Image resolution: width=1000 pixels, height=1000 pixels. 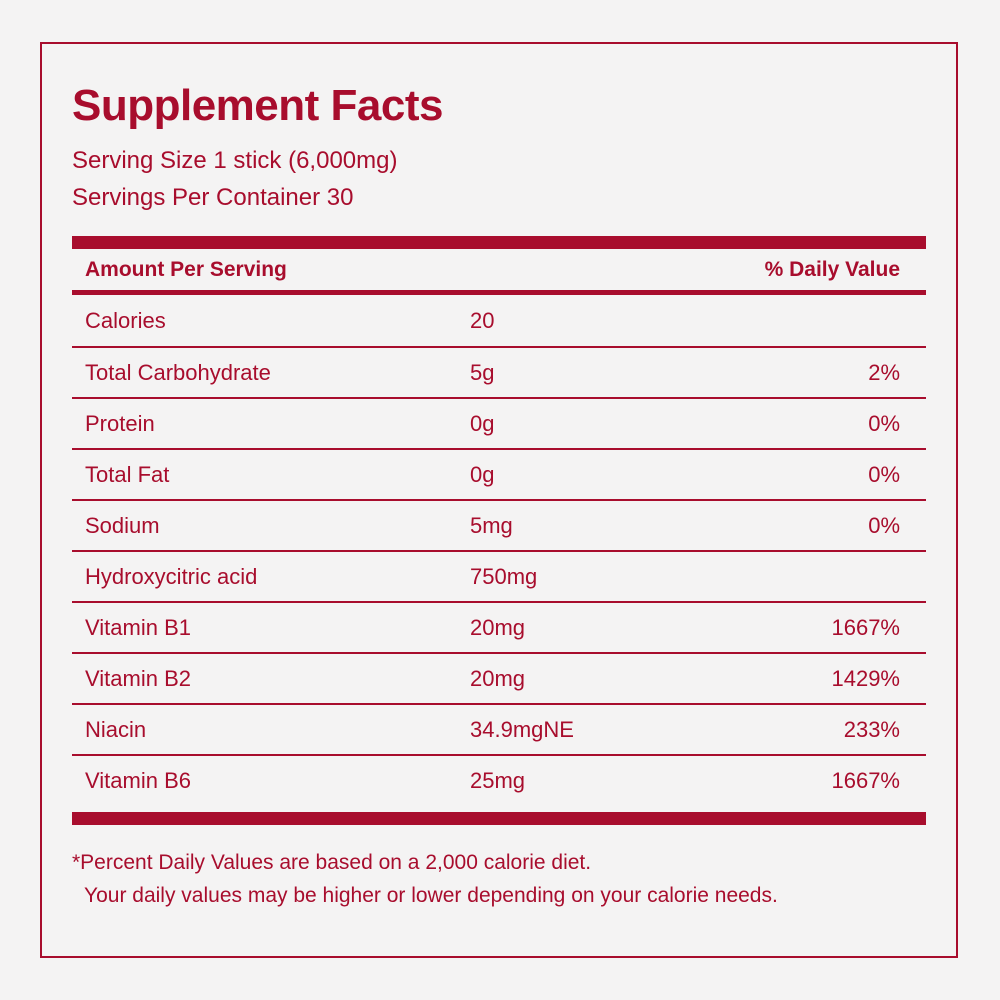 What do you see at coordinates (257, 105) in the screenshot?
I see `panel-title: Supplement Facts` at bounding box center [257, 105].